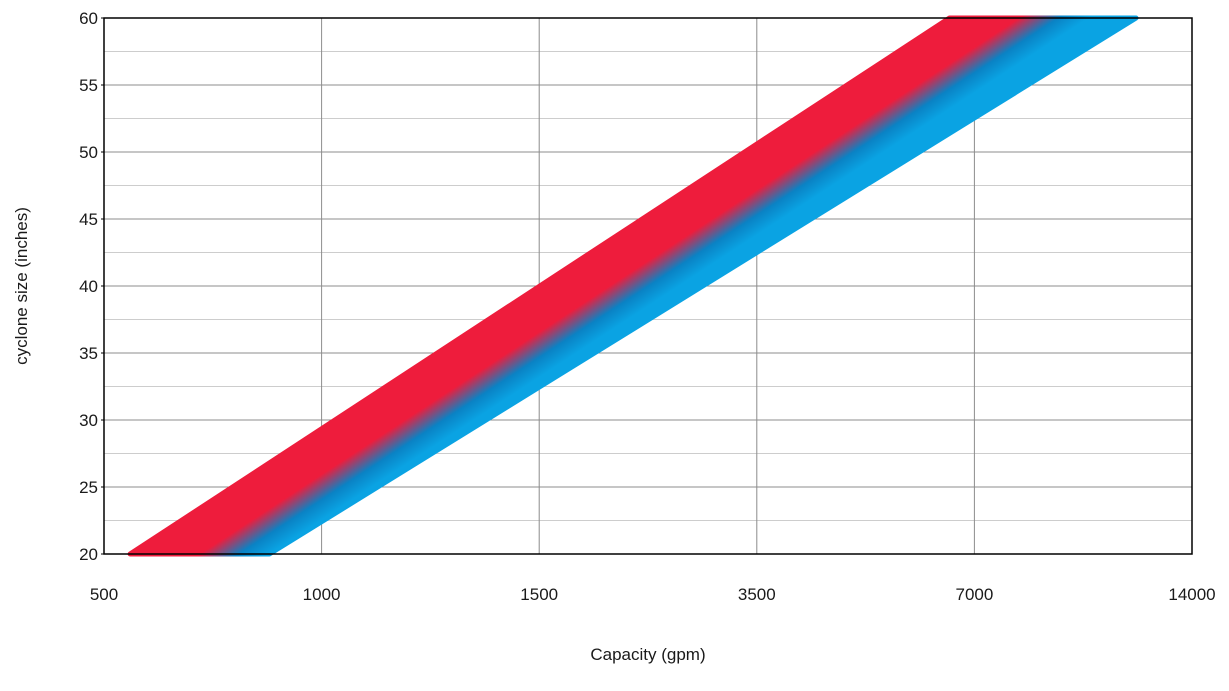 This screenshot has height=691, width=1229. Describe the element at coordinates (88, 18) in the screenshot. I see `y-tick-label: 60` at that location.